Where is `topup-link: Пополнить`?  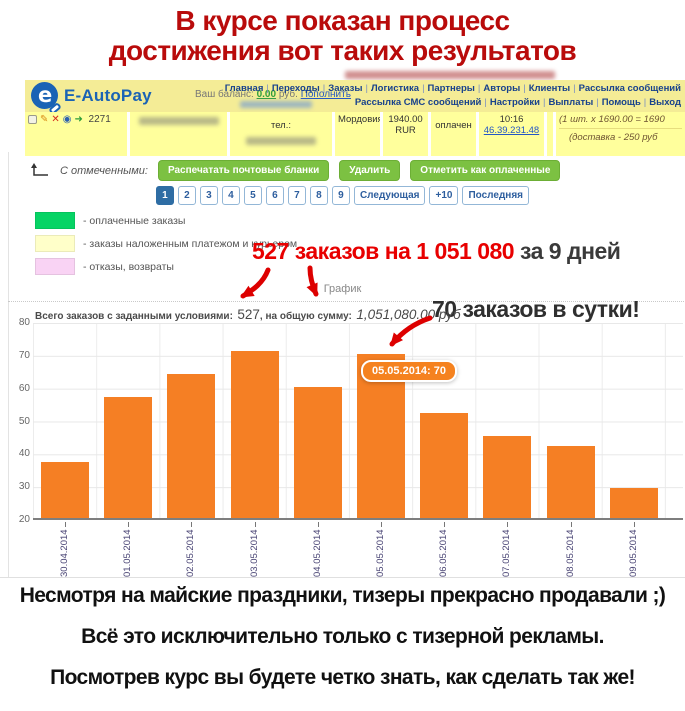
topup-link: Пополнить is located at coordinates (325, 94).